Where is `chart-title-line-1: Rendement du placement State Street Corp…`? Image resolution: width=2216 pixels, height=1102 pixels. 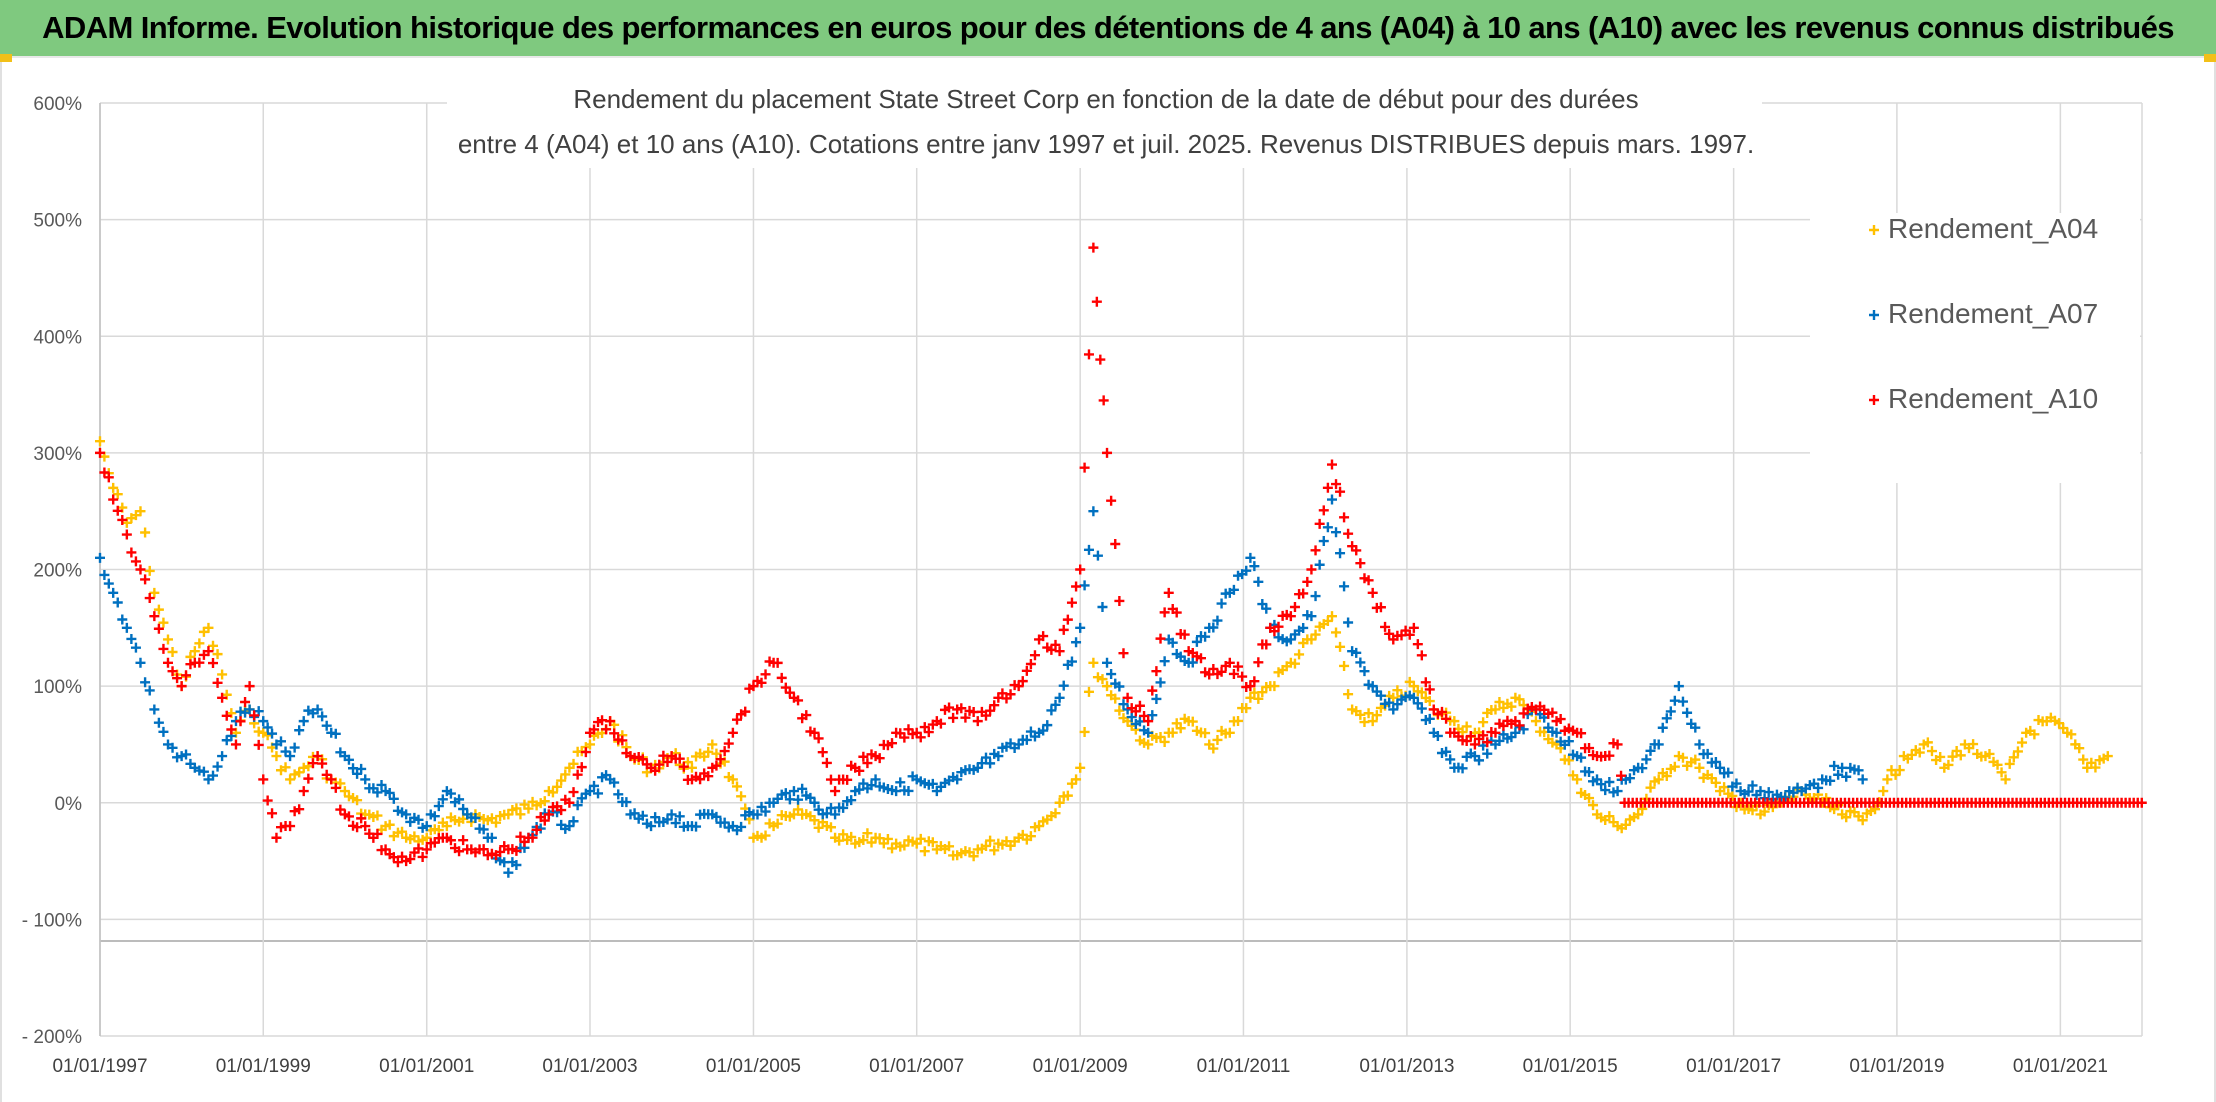
chart-title-line-1: Rendement du placement State Street Corp… is located at coordinates (1105, 99).